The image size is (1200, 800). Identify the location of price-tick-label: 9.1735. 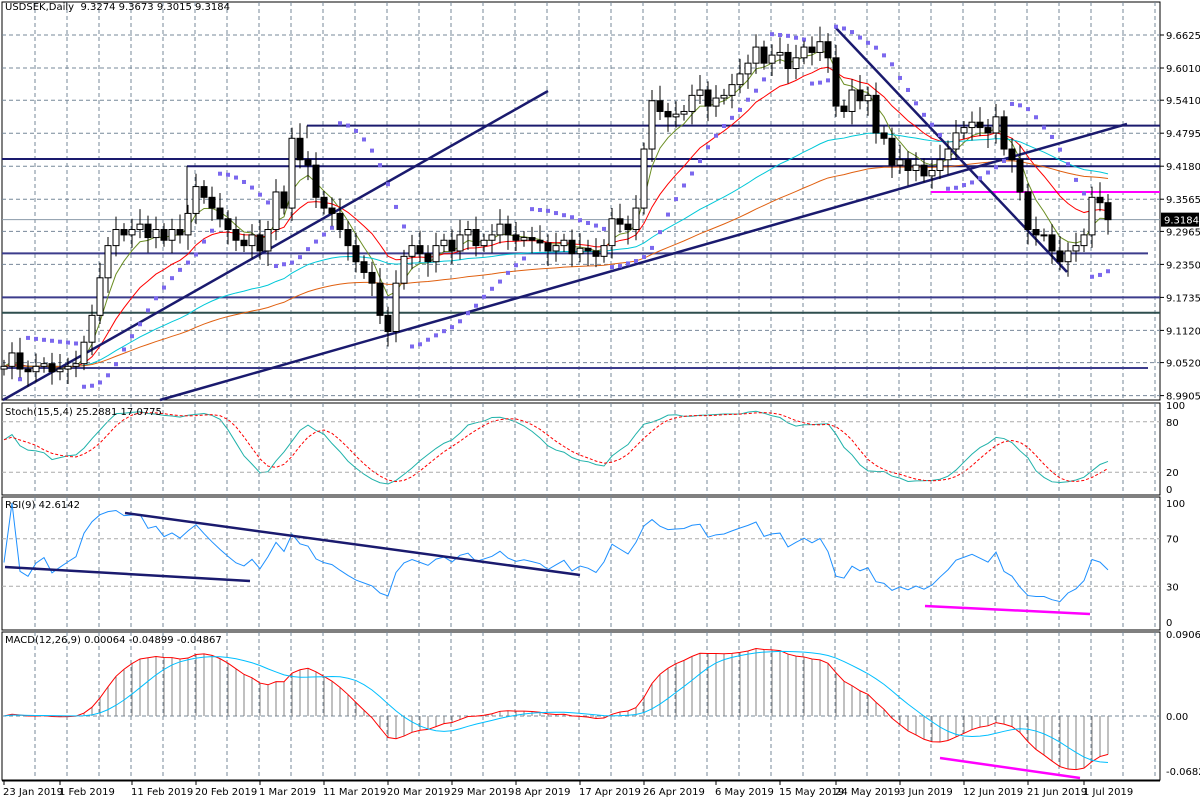
(1183, 298).